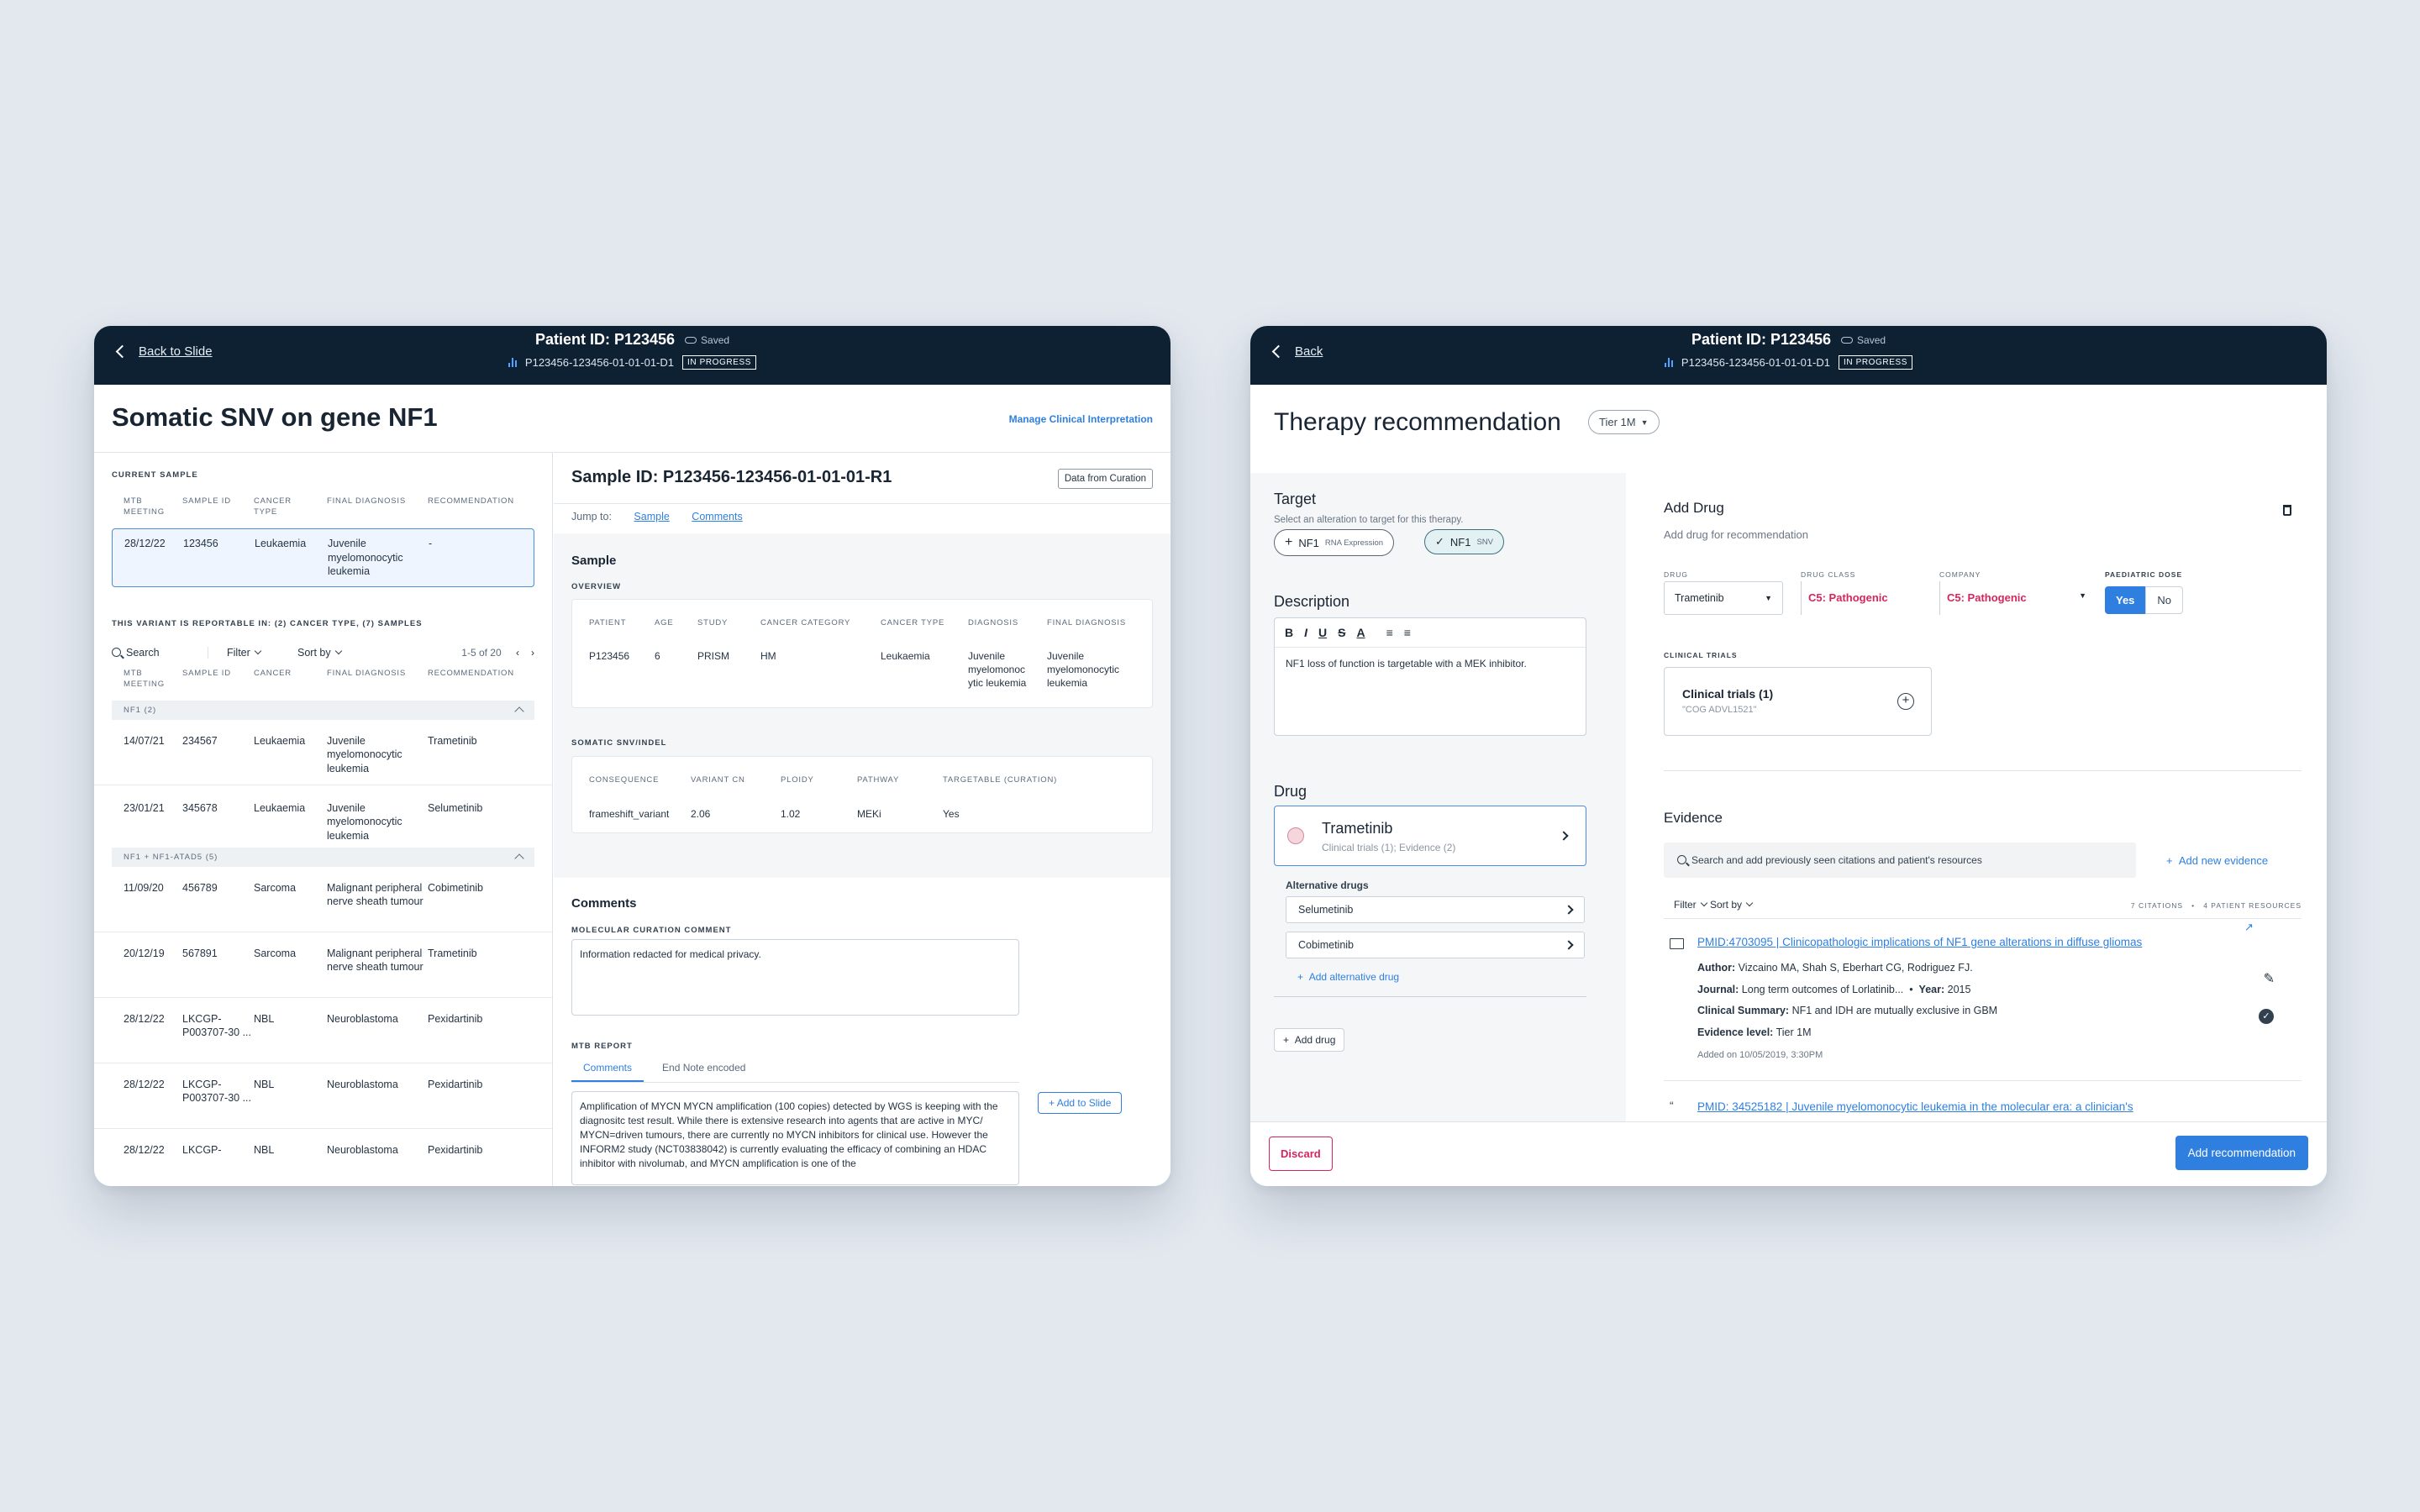 The width and height of the screenshot is (2420, 1512). I want to click on drug-name: Trametinib, so click(1357, 828).